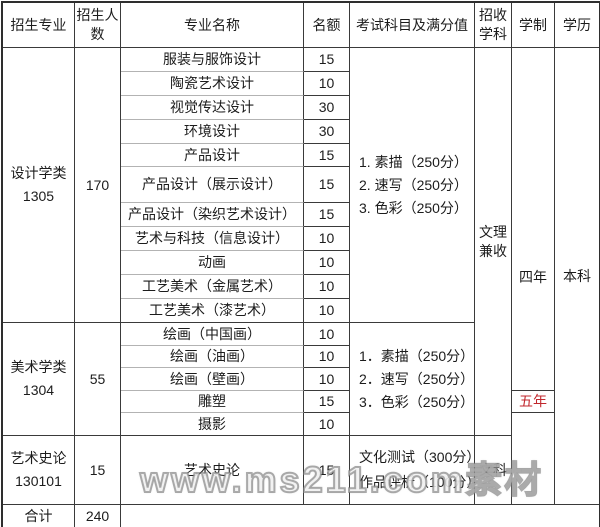 This screenshot has width=600, height=527. I want to click on exam-cell-design: 1. 素描（250分） 2. 速写（250分） 3. 色彩（250分）, so click(412, 185).